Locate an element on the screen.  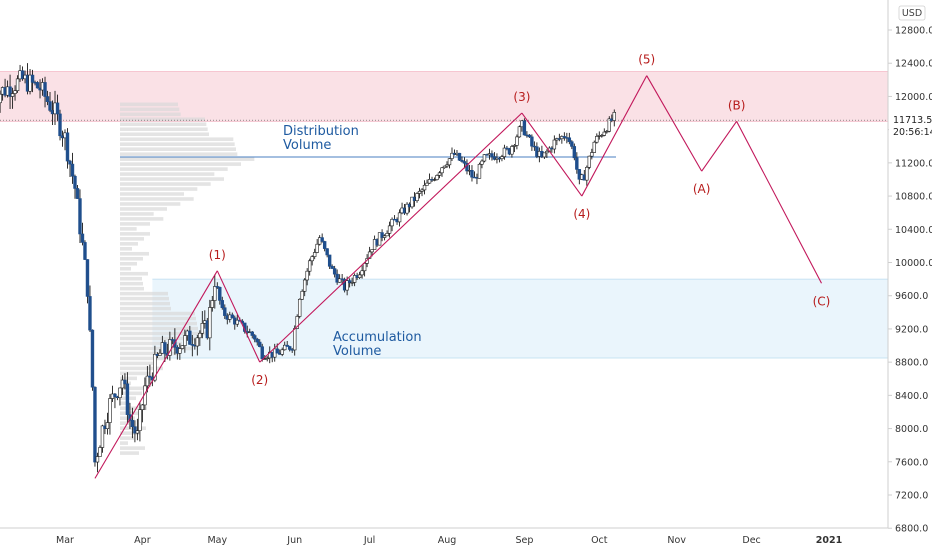
wave-label: (5) is located at coordinates (646, 60).